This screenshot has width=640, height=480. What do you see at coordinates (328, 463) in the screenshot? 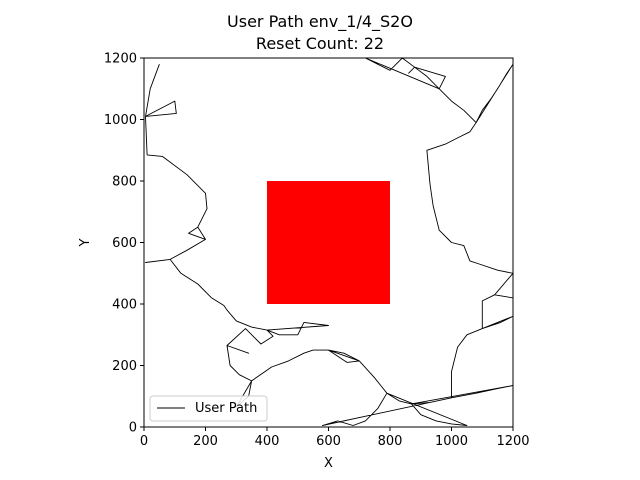
I see `x-axis-label: X` at bounding box center [328, 463].